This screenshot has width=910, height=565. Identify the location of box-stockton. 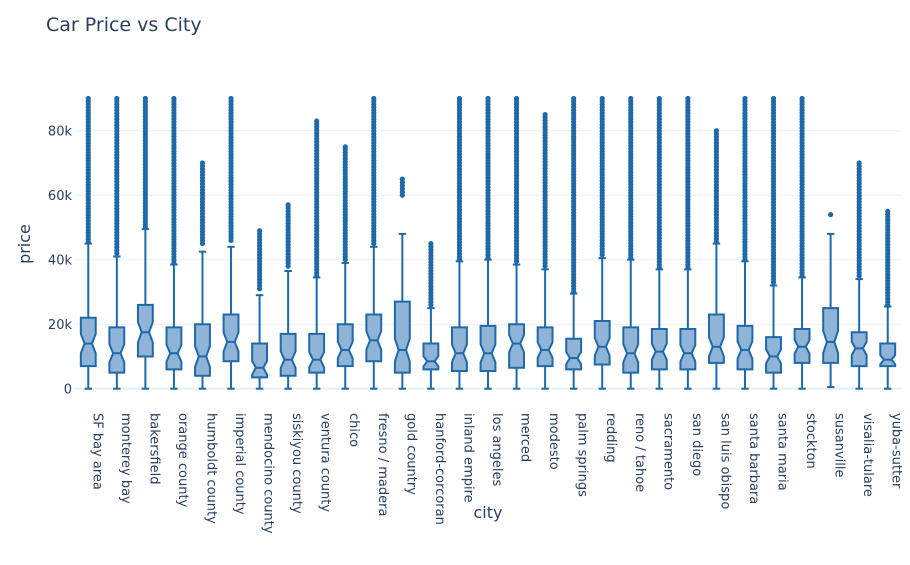
(802, 242).